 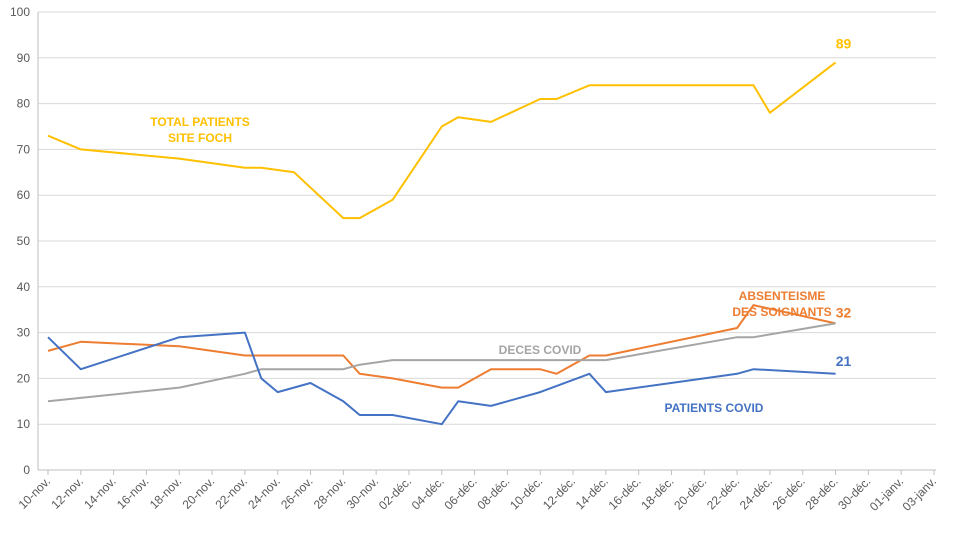 I want to click on x-tick-label: 26-déc., so click(x=789, y=493).